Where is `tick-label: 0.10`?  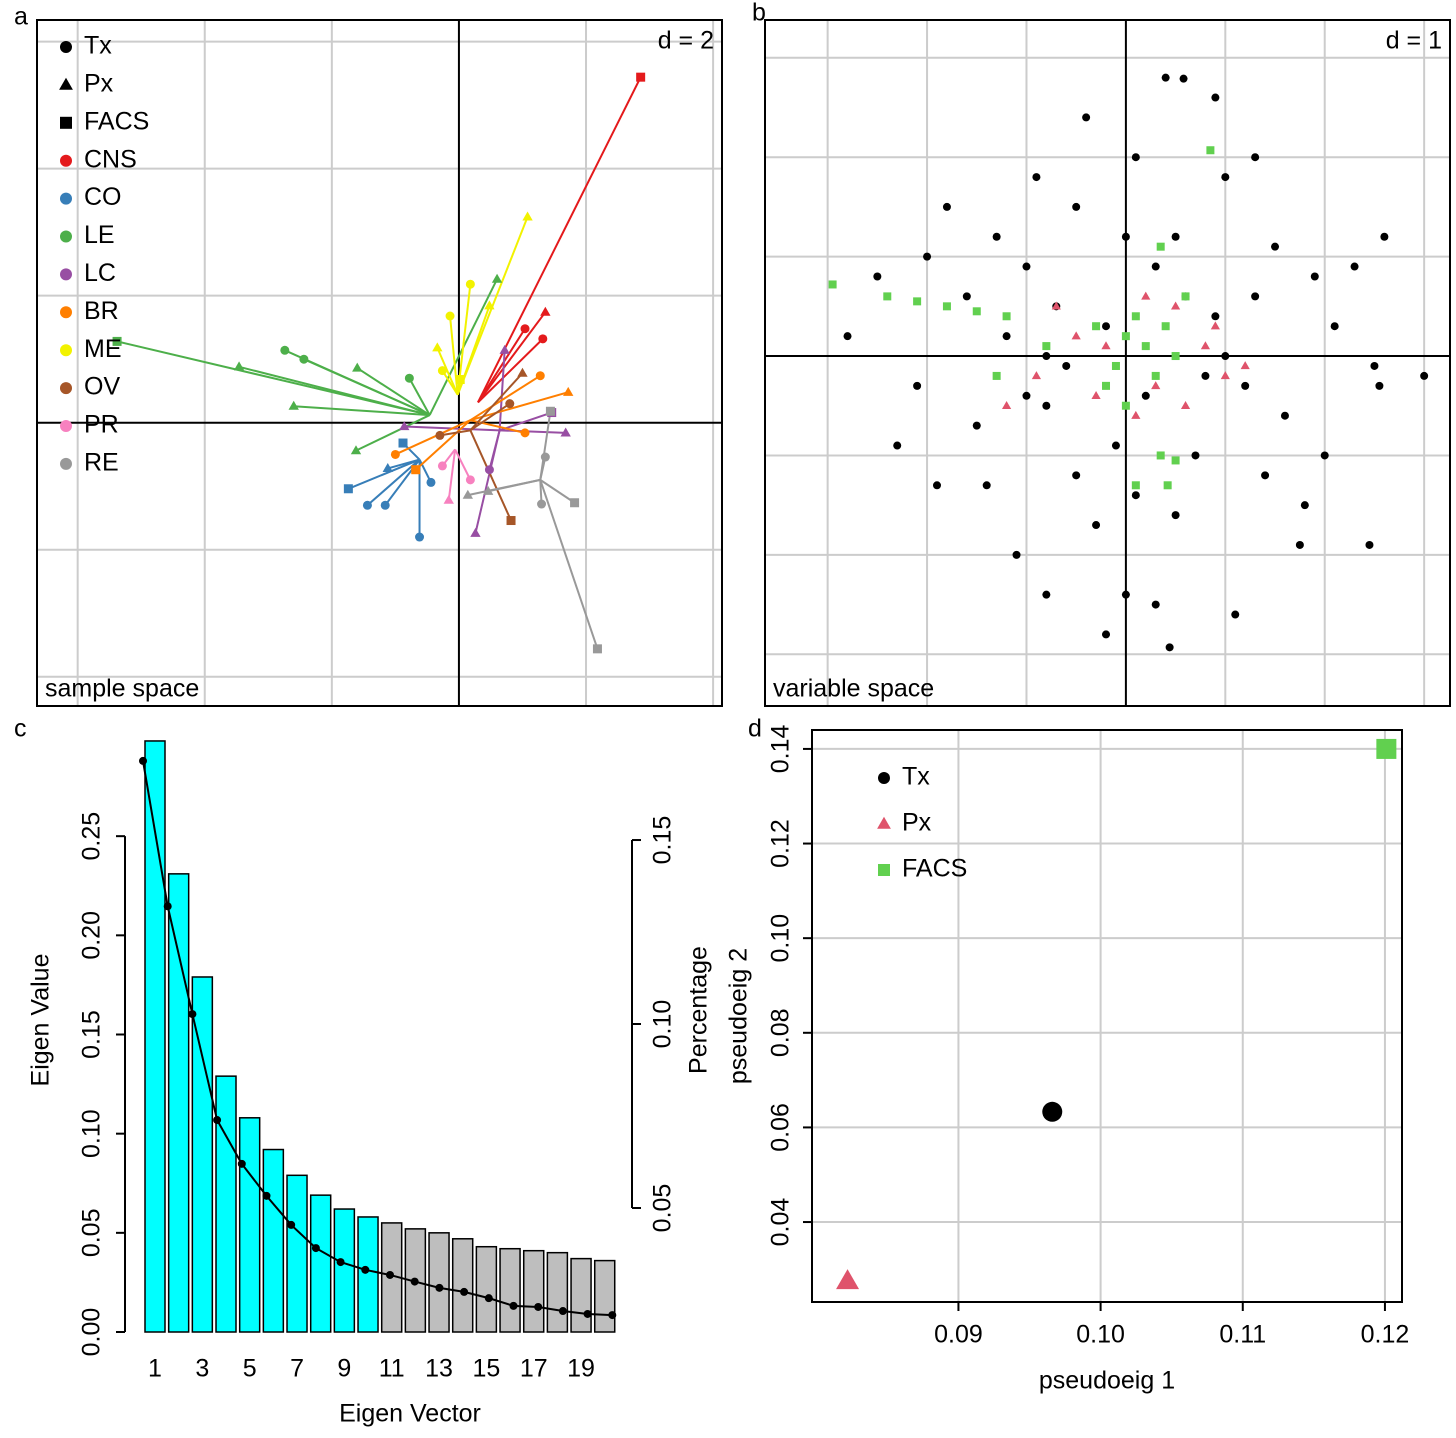
tick-label: 0.10 is located at coordinates (92, 1133).